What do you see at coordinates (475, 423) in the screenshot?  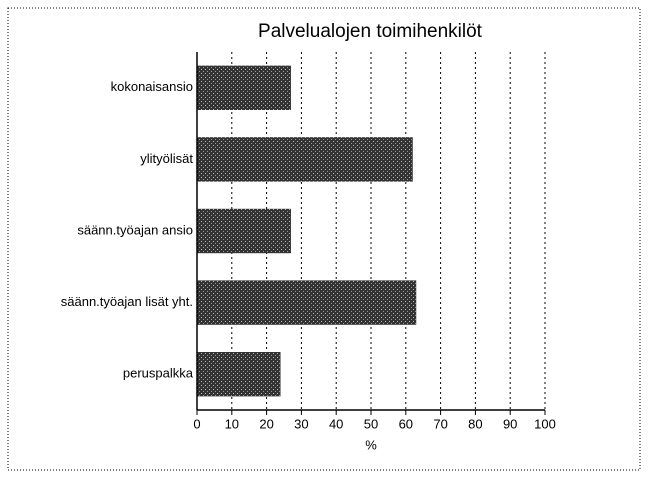 I see `x-tick-label: 80` at bounding box center [475, 423].